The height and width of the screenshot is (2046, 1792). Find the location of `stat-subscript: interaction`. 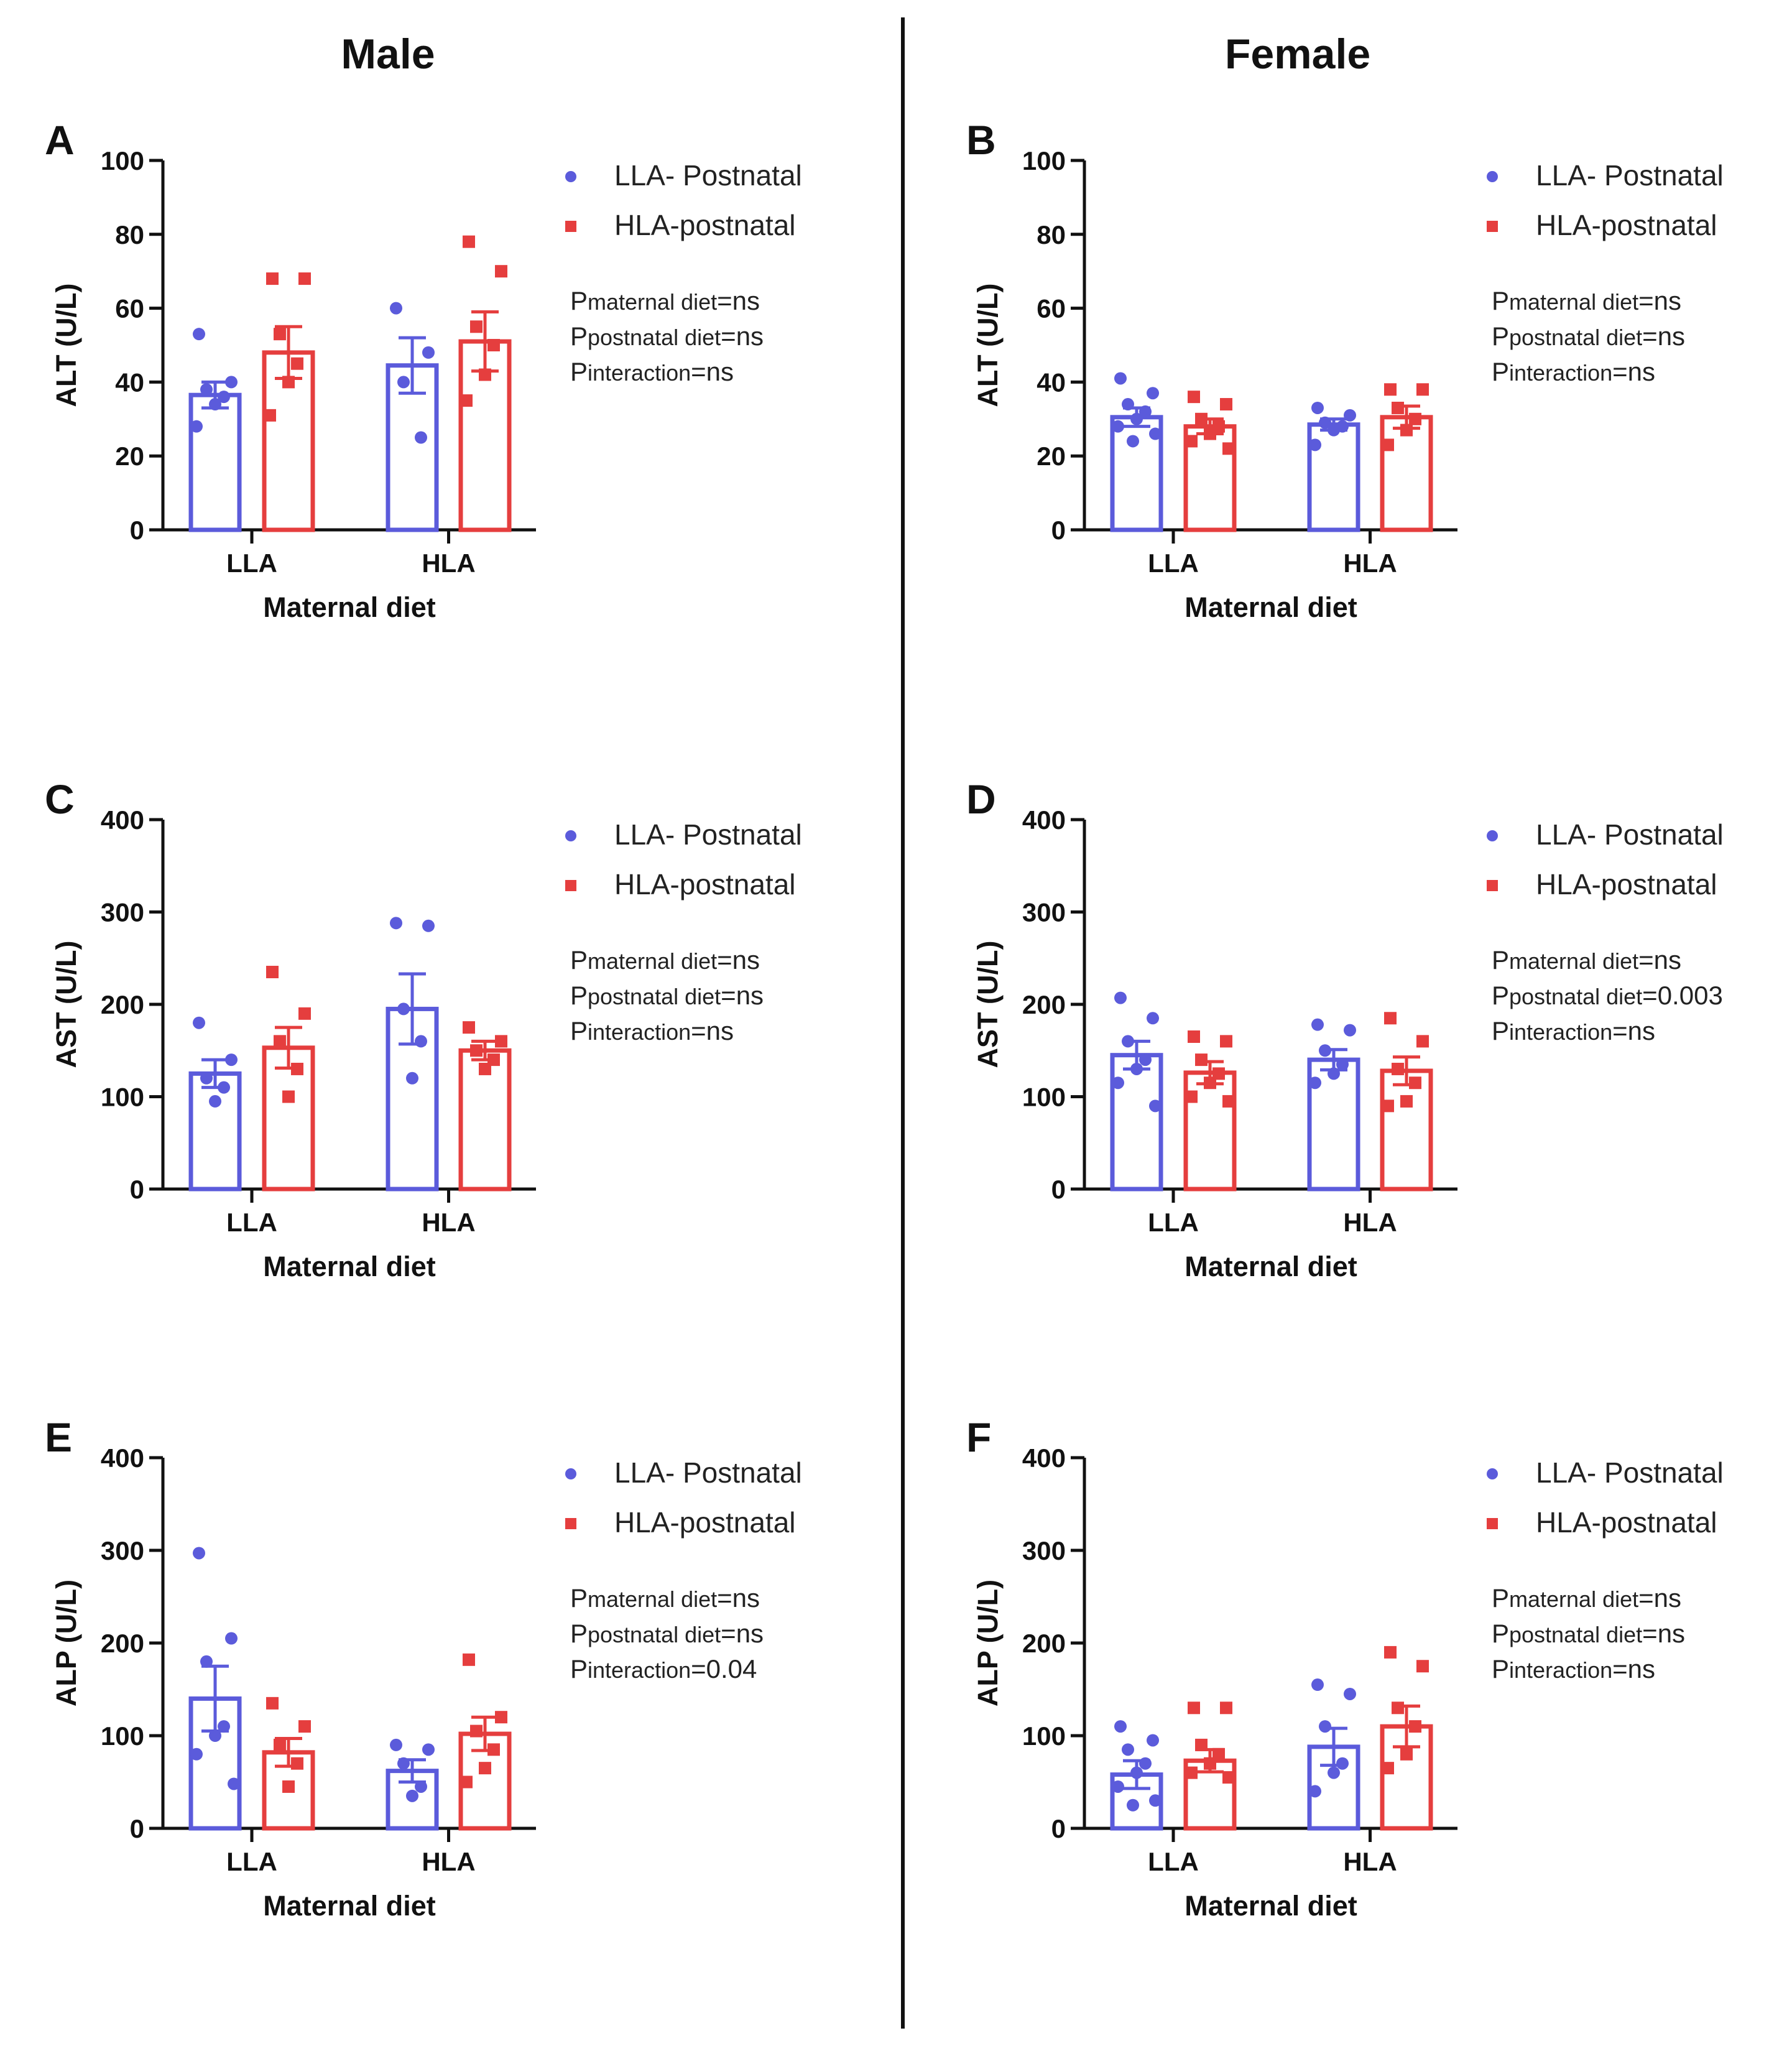

stat-subscript: interaction is located at coordinates (1560, 1670).